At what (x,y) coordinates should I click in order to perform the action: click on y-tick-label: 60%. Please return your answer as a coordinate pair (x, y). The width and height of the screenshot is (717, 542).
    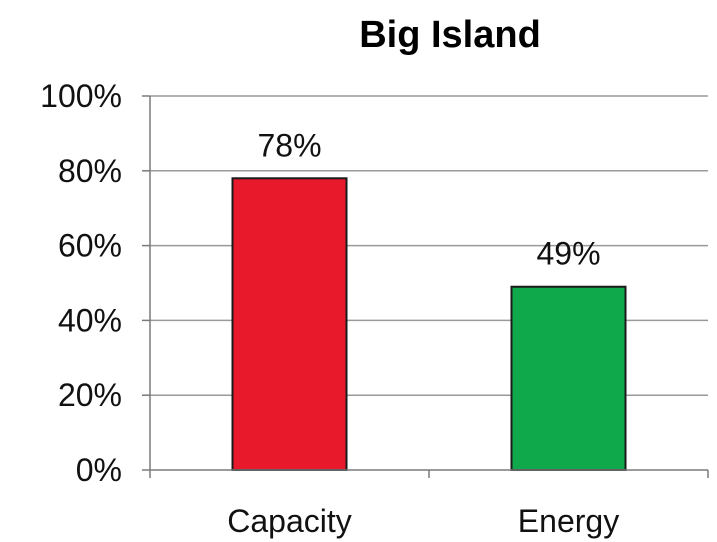
    Looking at the image, I should click on (90, 246).